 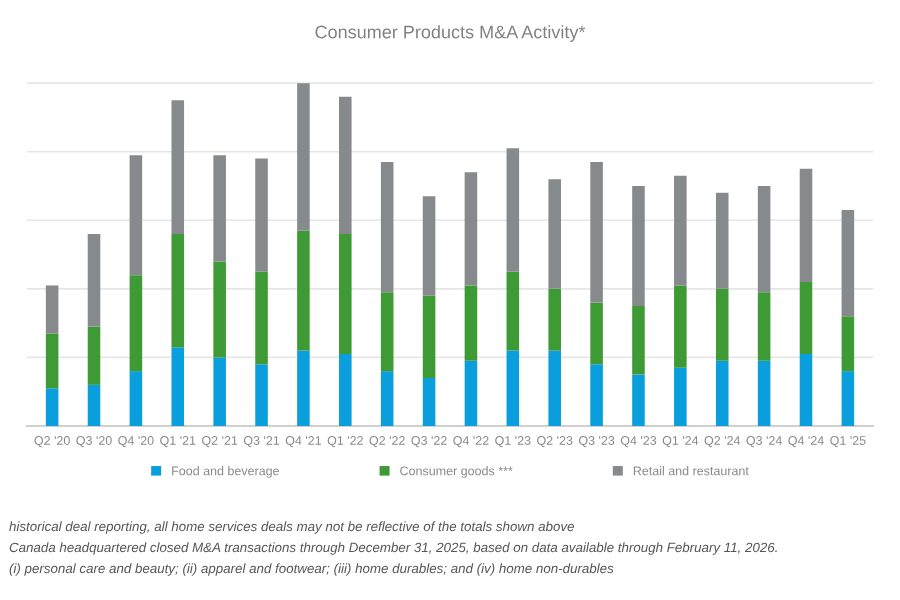 I want to click on chart-title: Consumer Products M&A Activity*, so click(x=450, y=33).